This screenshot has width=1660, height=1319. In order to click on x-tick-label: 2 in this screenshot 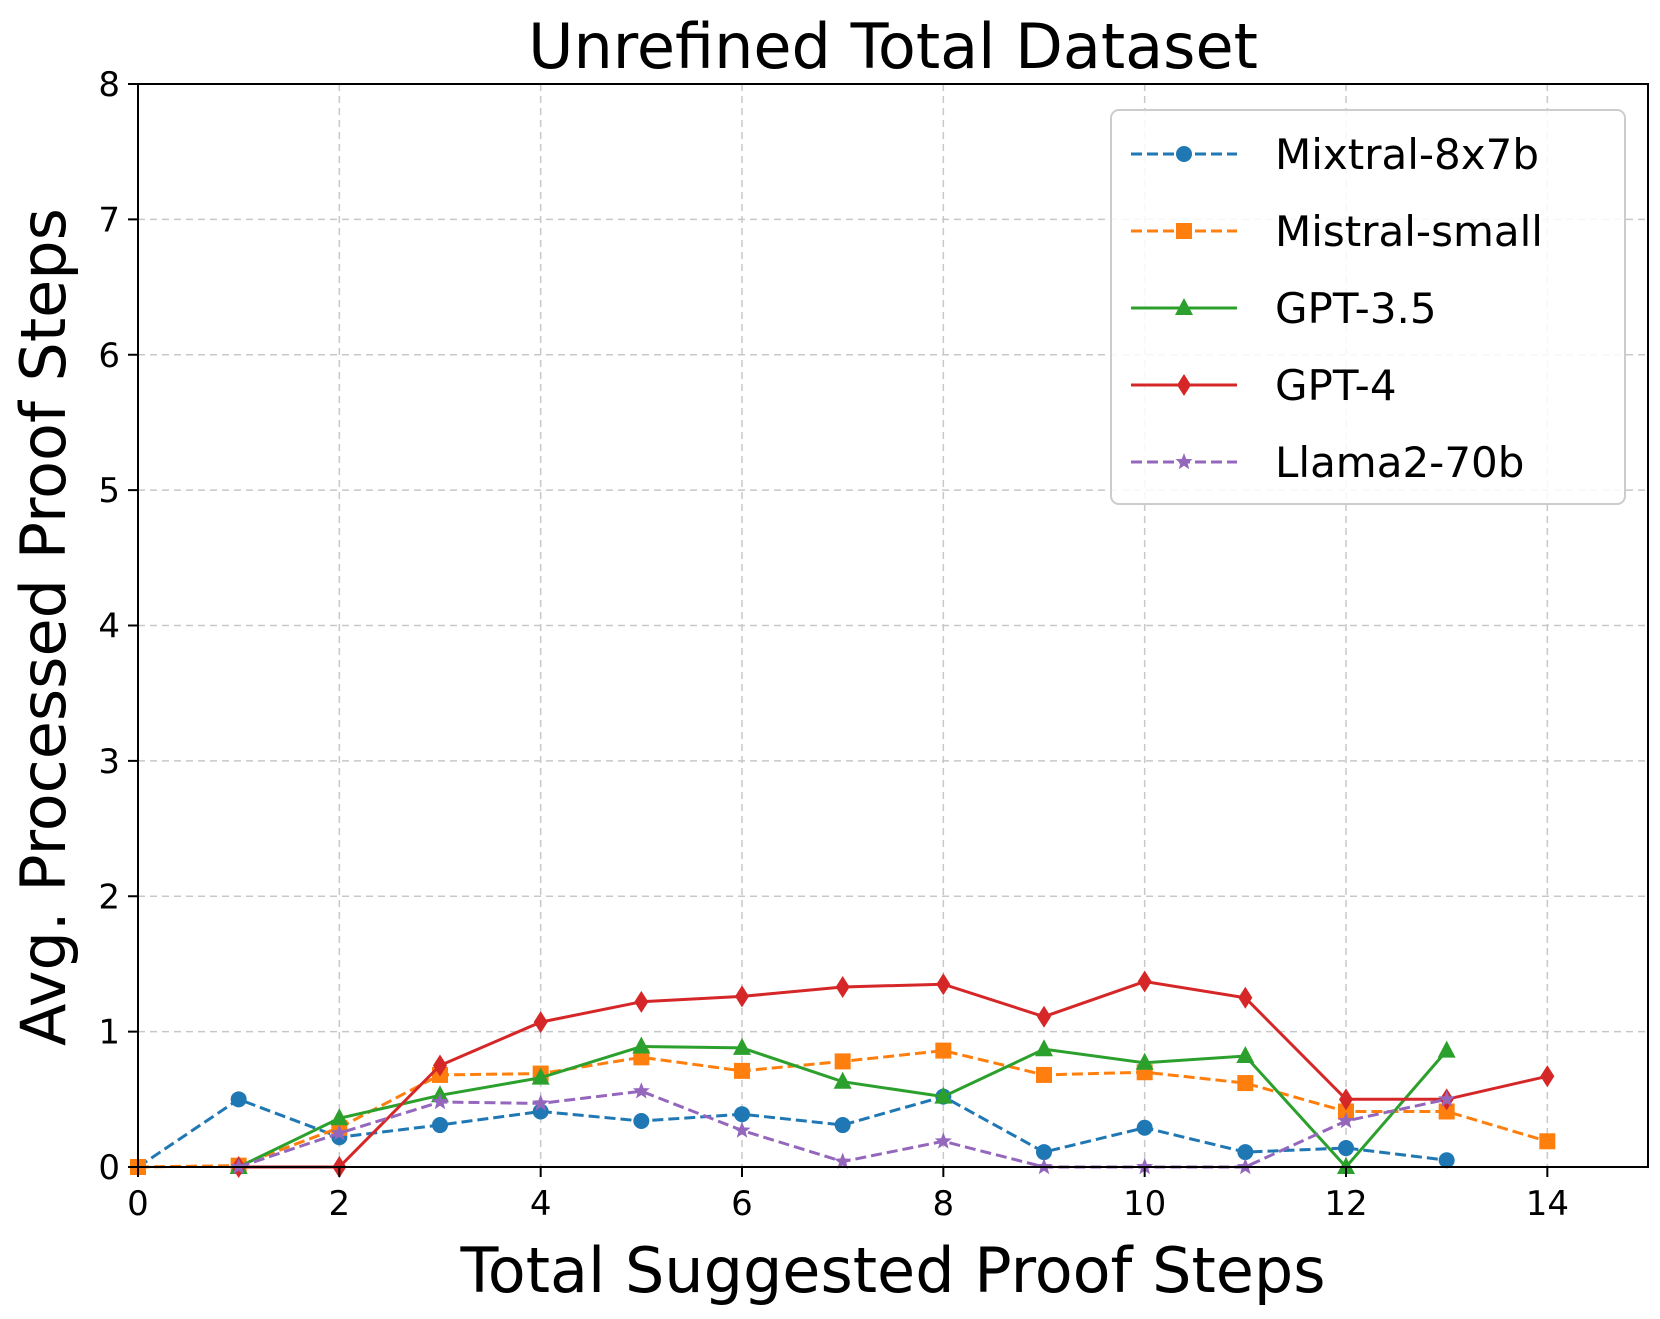, I will do `click(340, 1204)`.